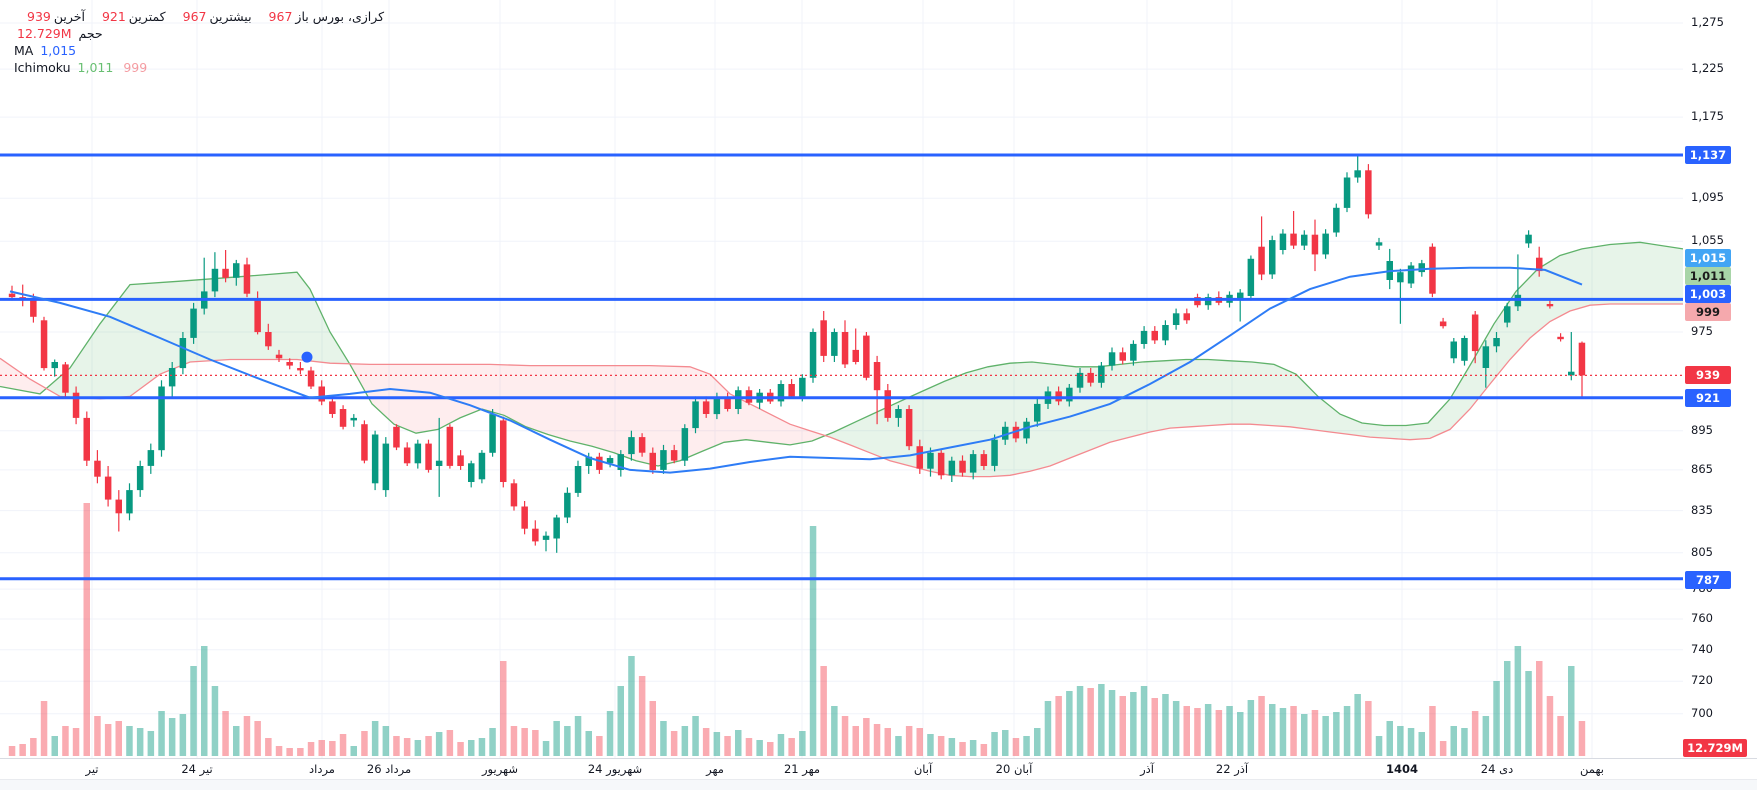 This screenshot has width=1757, height=790. Describe the element at coordinates (39, 16) in the screenshot. I see `last-value: 939` at that location.